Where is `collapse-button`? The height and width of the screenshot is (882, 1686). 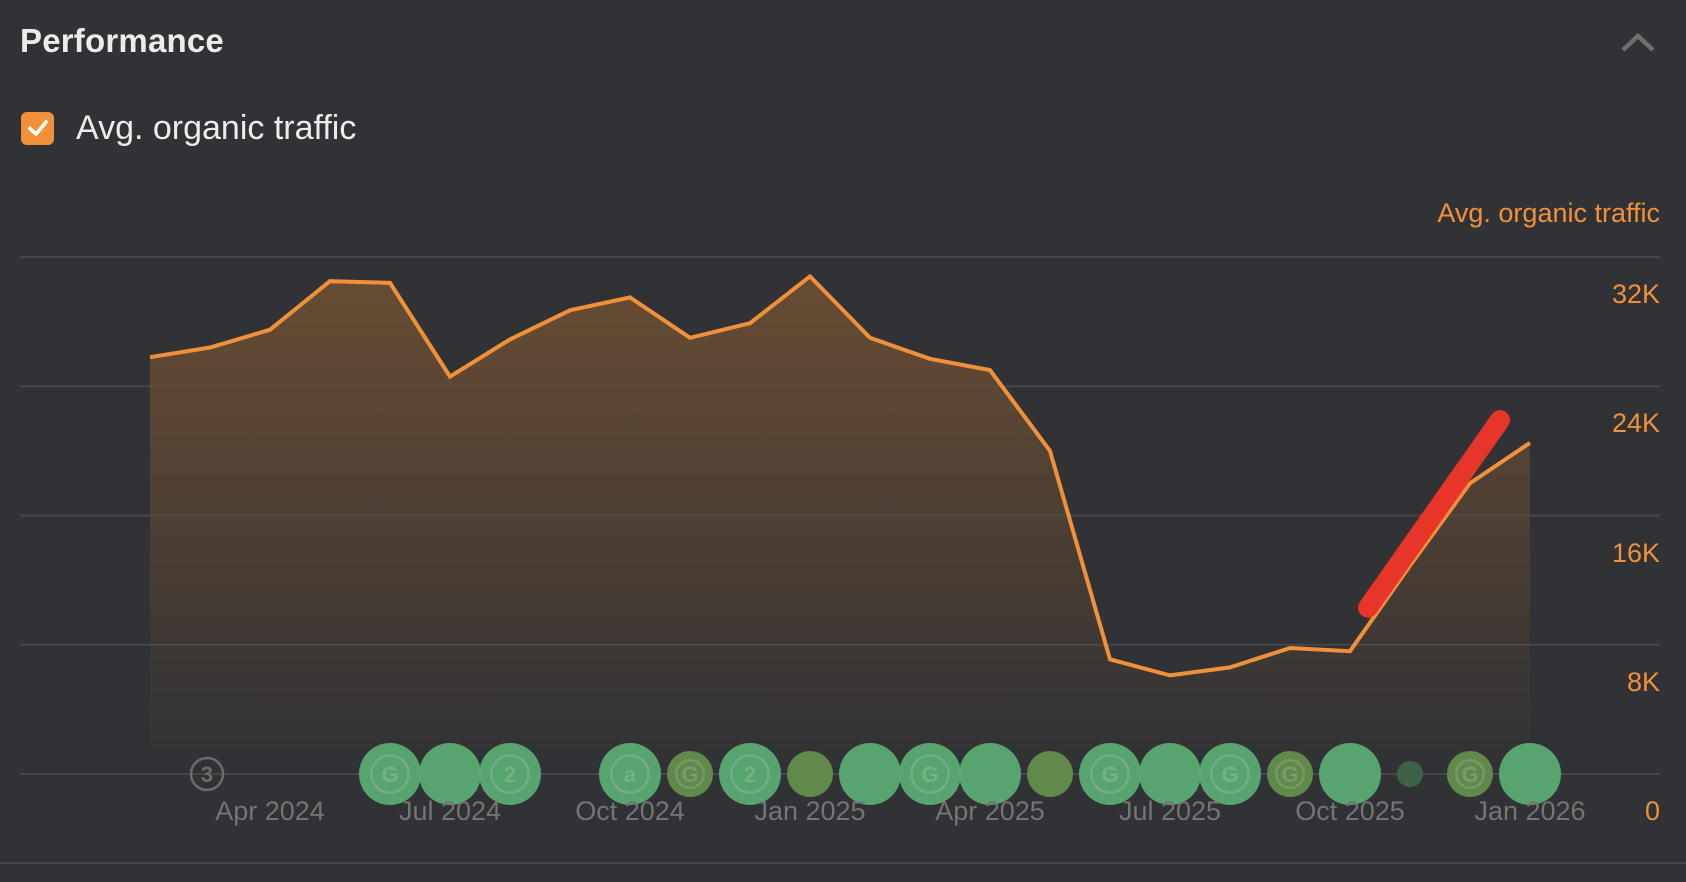 collapse-button is located at coordinates (1638, 43).